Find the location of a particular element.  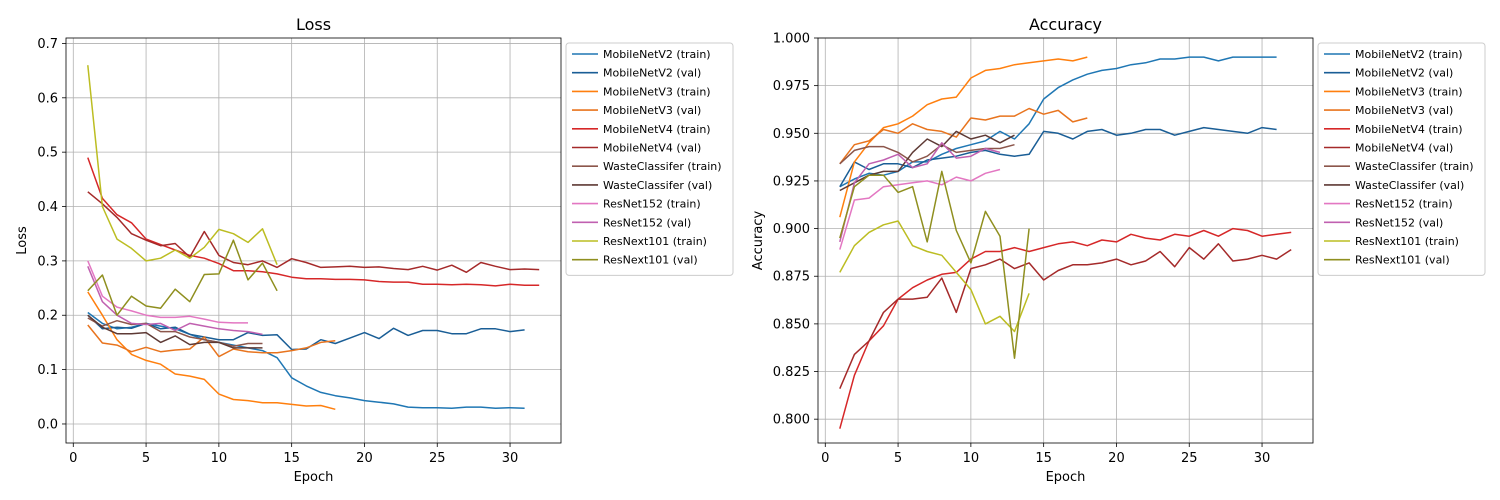

legend-label: ResNext101 (train) is located at coordinates (1407, 241).